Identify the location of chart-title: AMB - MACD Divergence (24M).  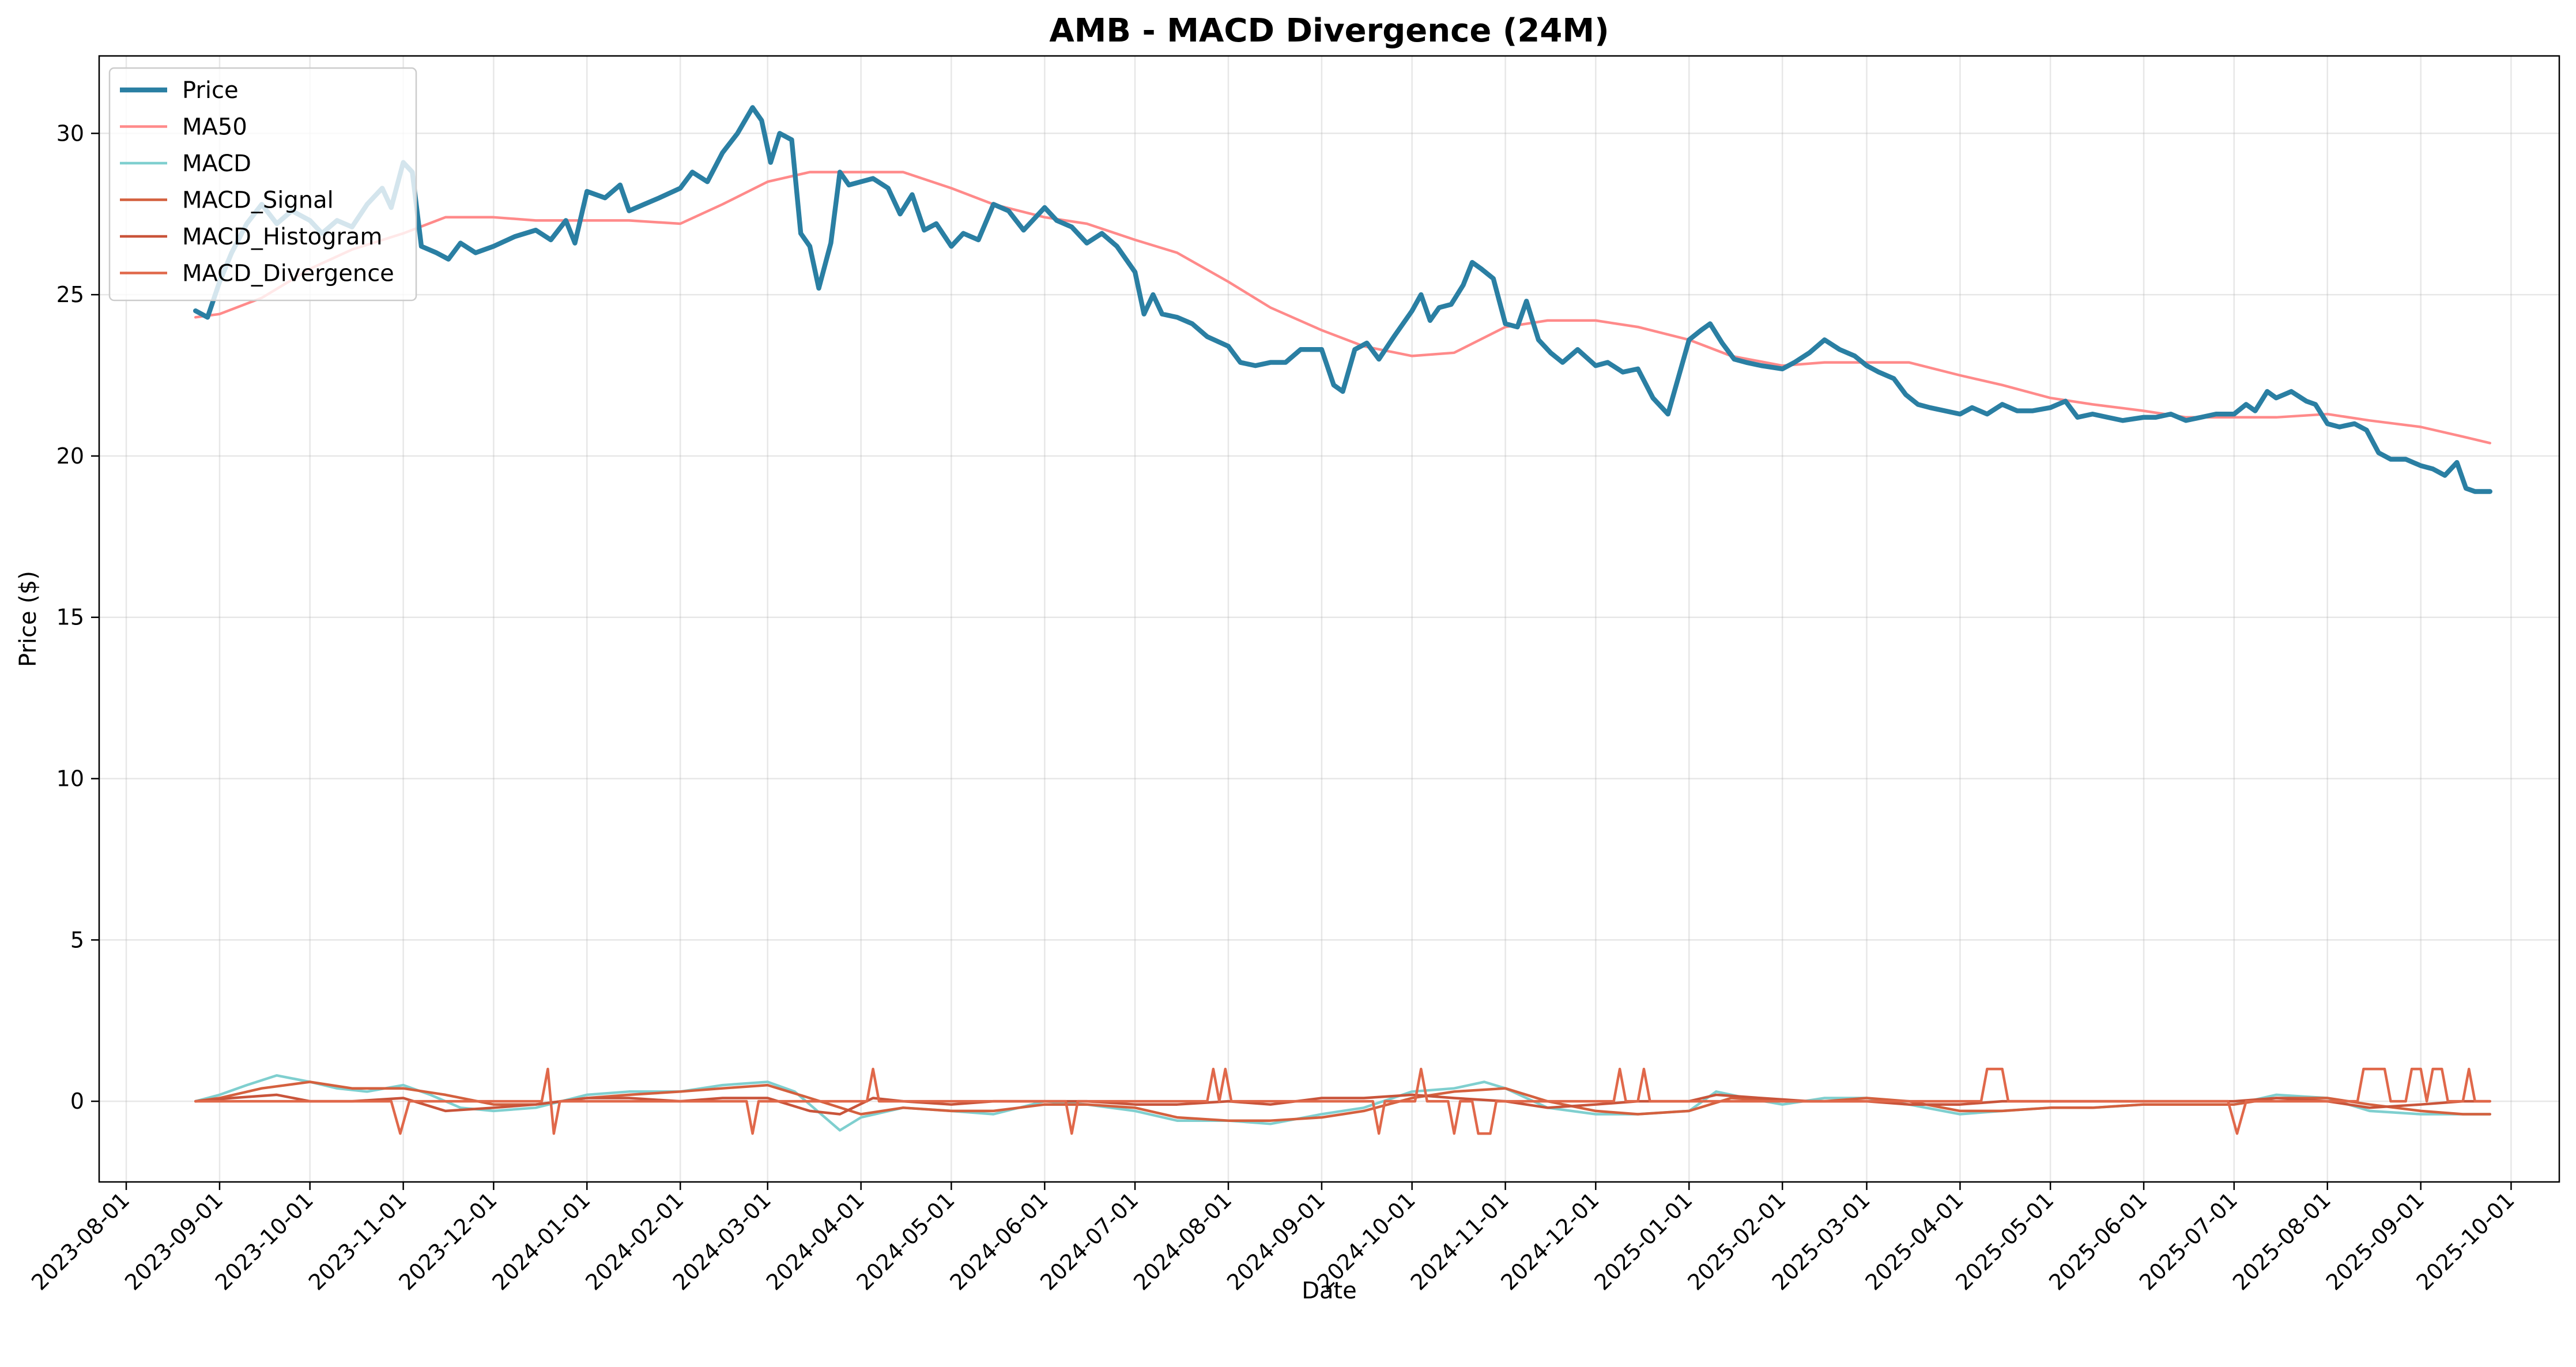
(1329, 31).